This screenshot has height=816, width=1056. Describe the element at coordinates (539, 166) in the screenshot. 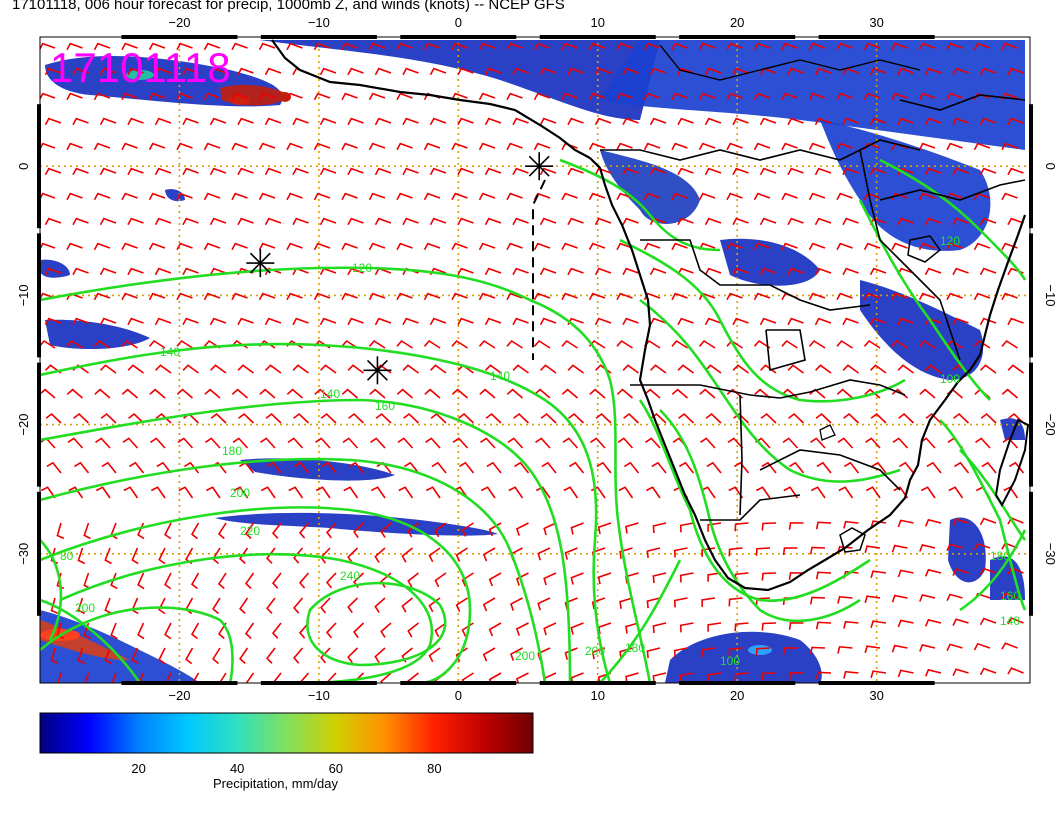

I see `star-stroke` at that location.